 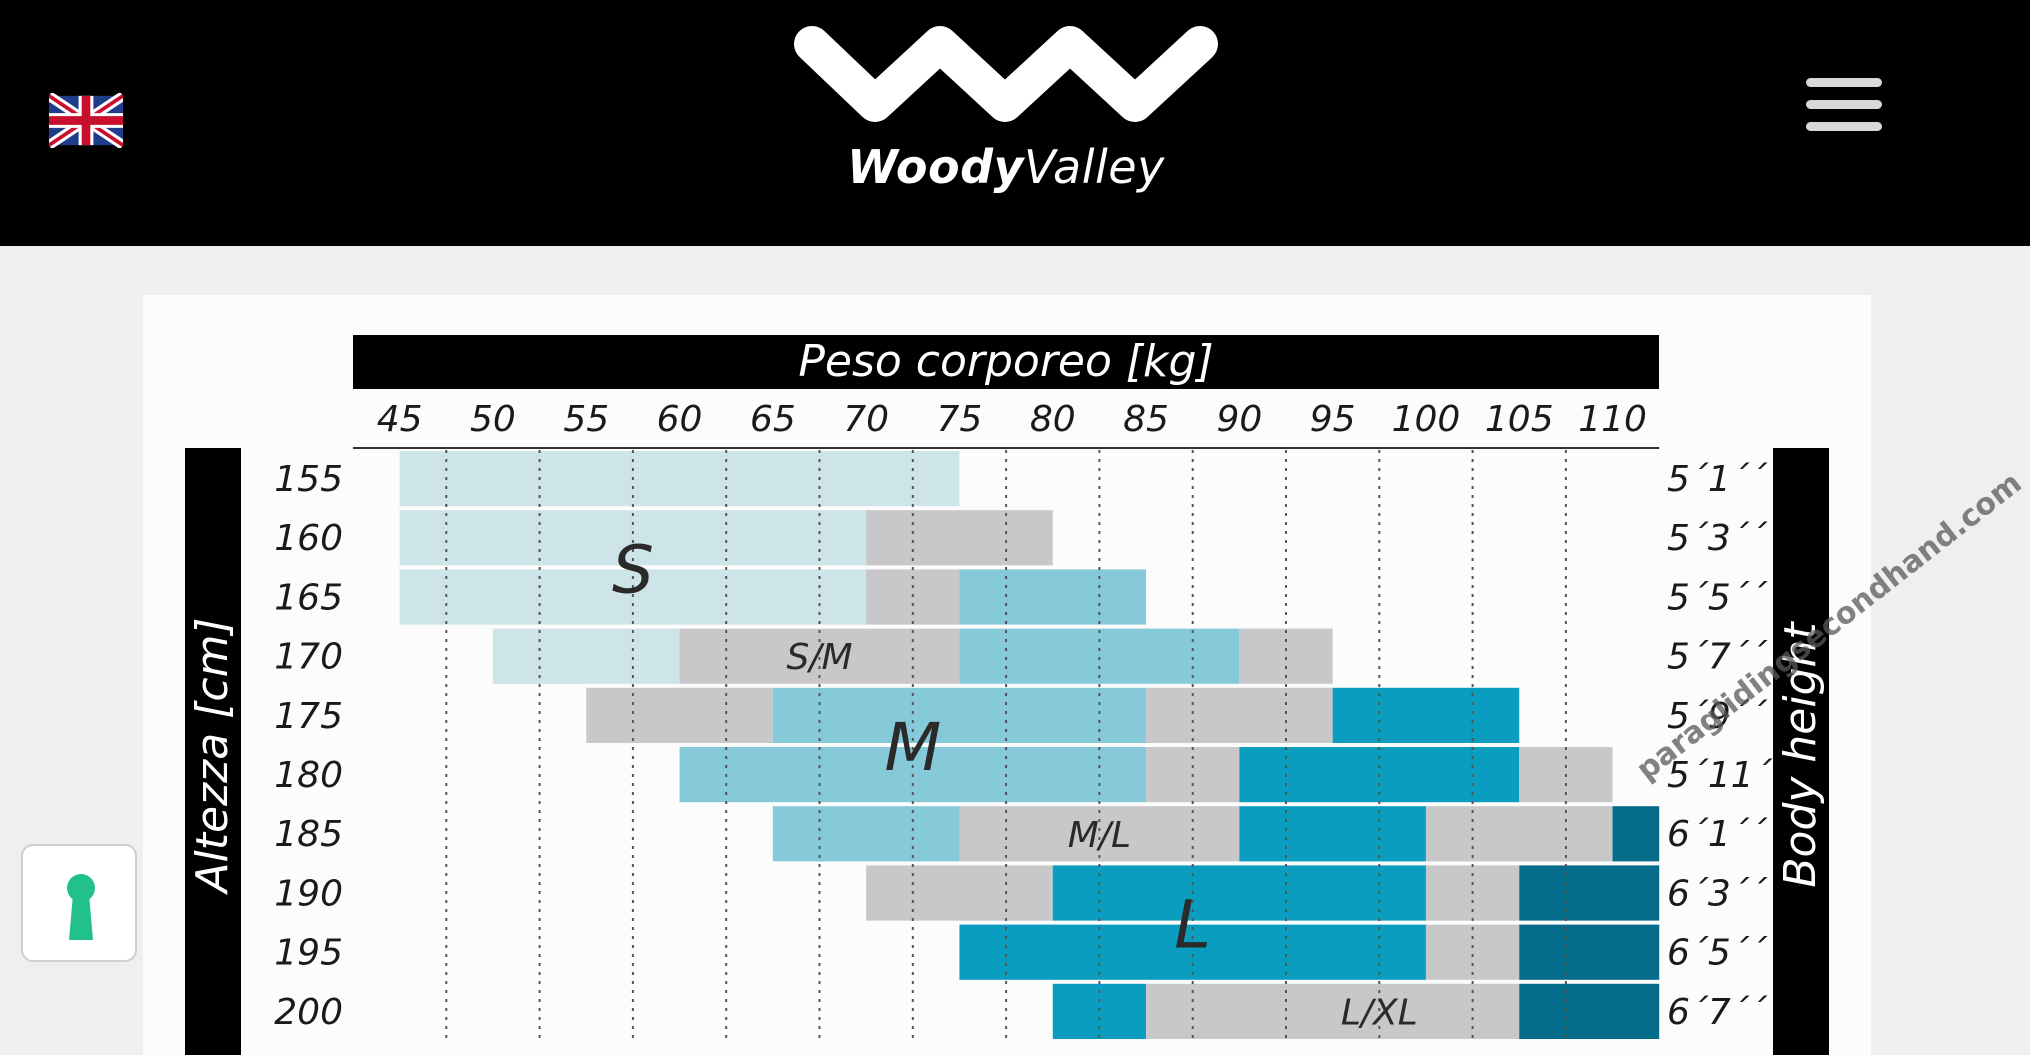 I want to click on x-tick-label: 70, so click(x=866, y=419).